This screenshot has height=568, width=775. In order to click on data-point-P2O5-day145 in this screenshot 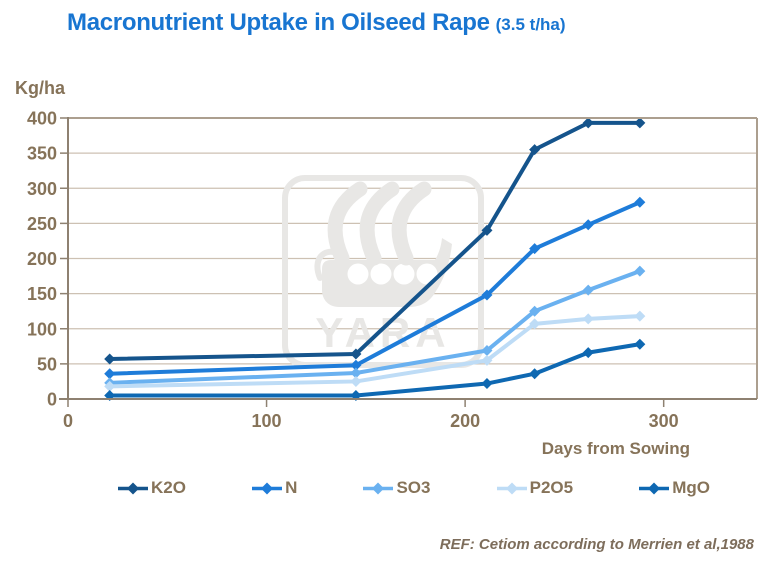, I will do `click(356, 381)`.